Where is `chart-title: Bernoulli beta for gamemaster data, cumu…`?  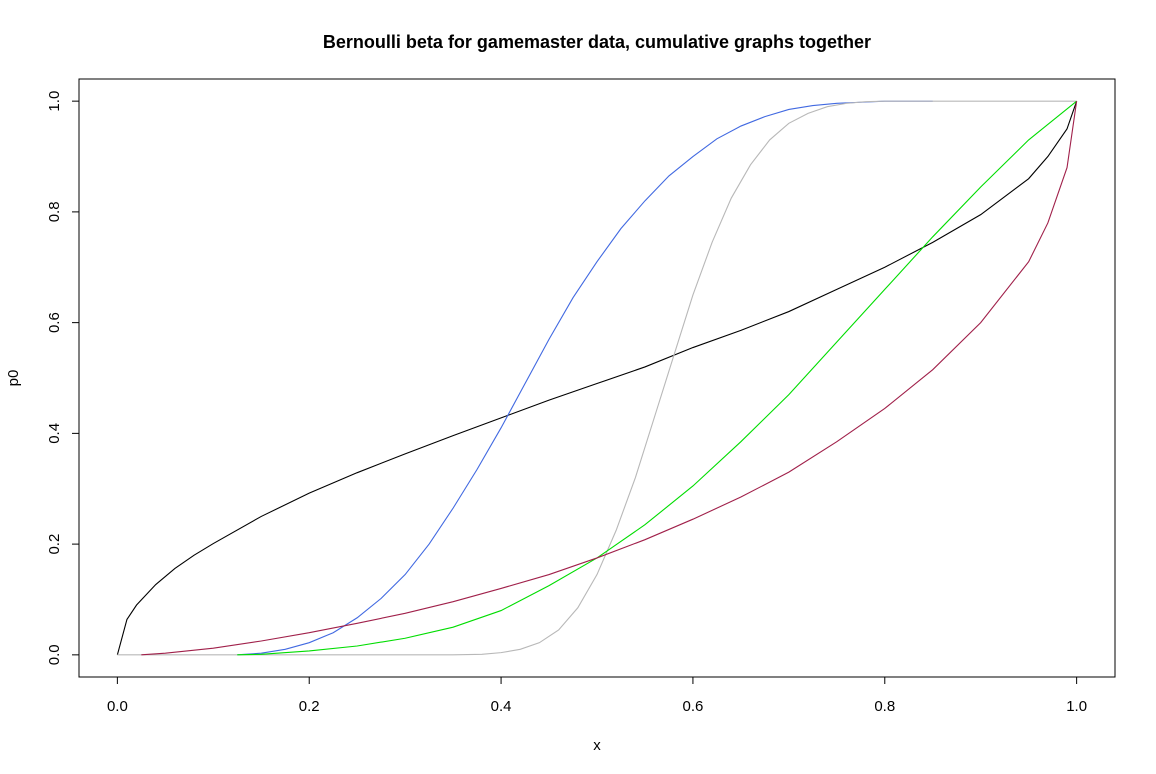 chart-title: Bernoulli beta for gamemaster data, cumu… is located at coordinates (597, 42).